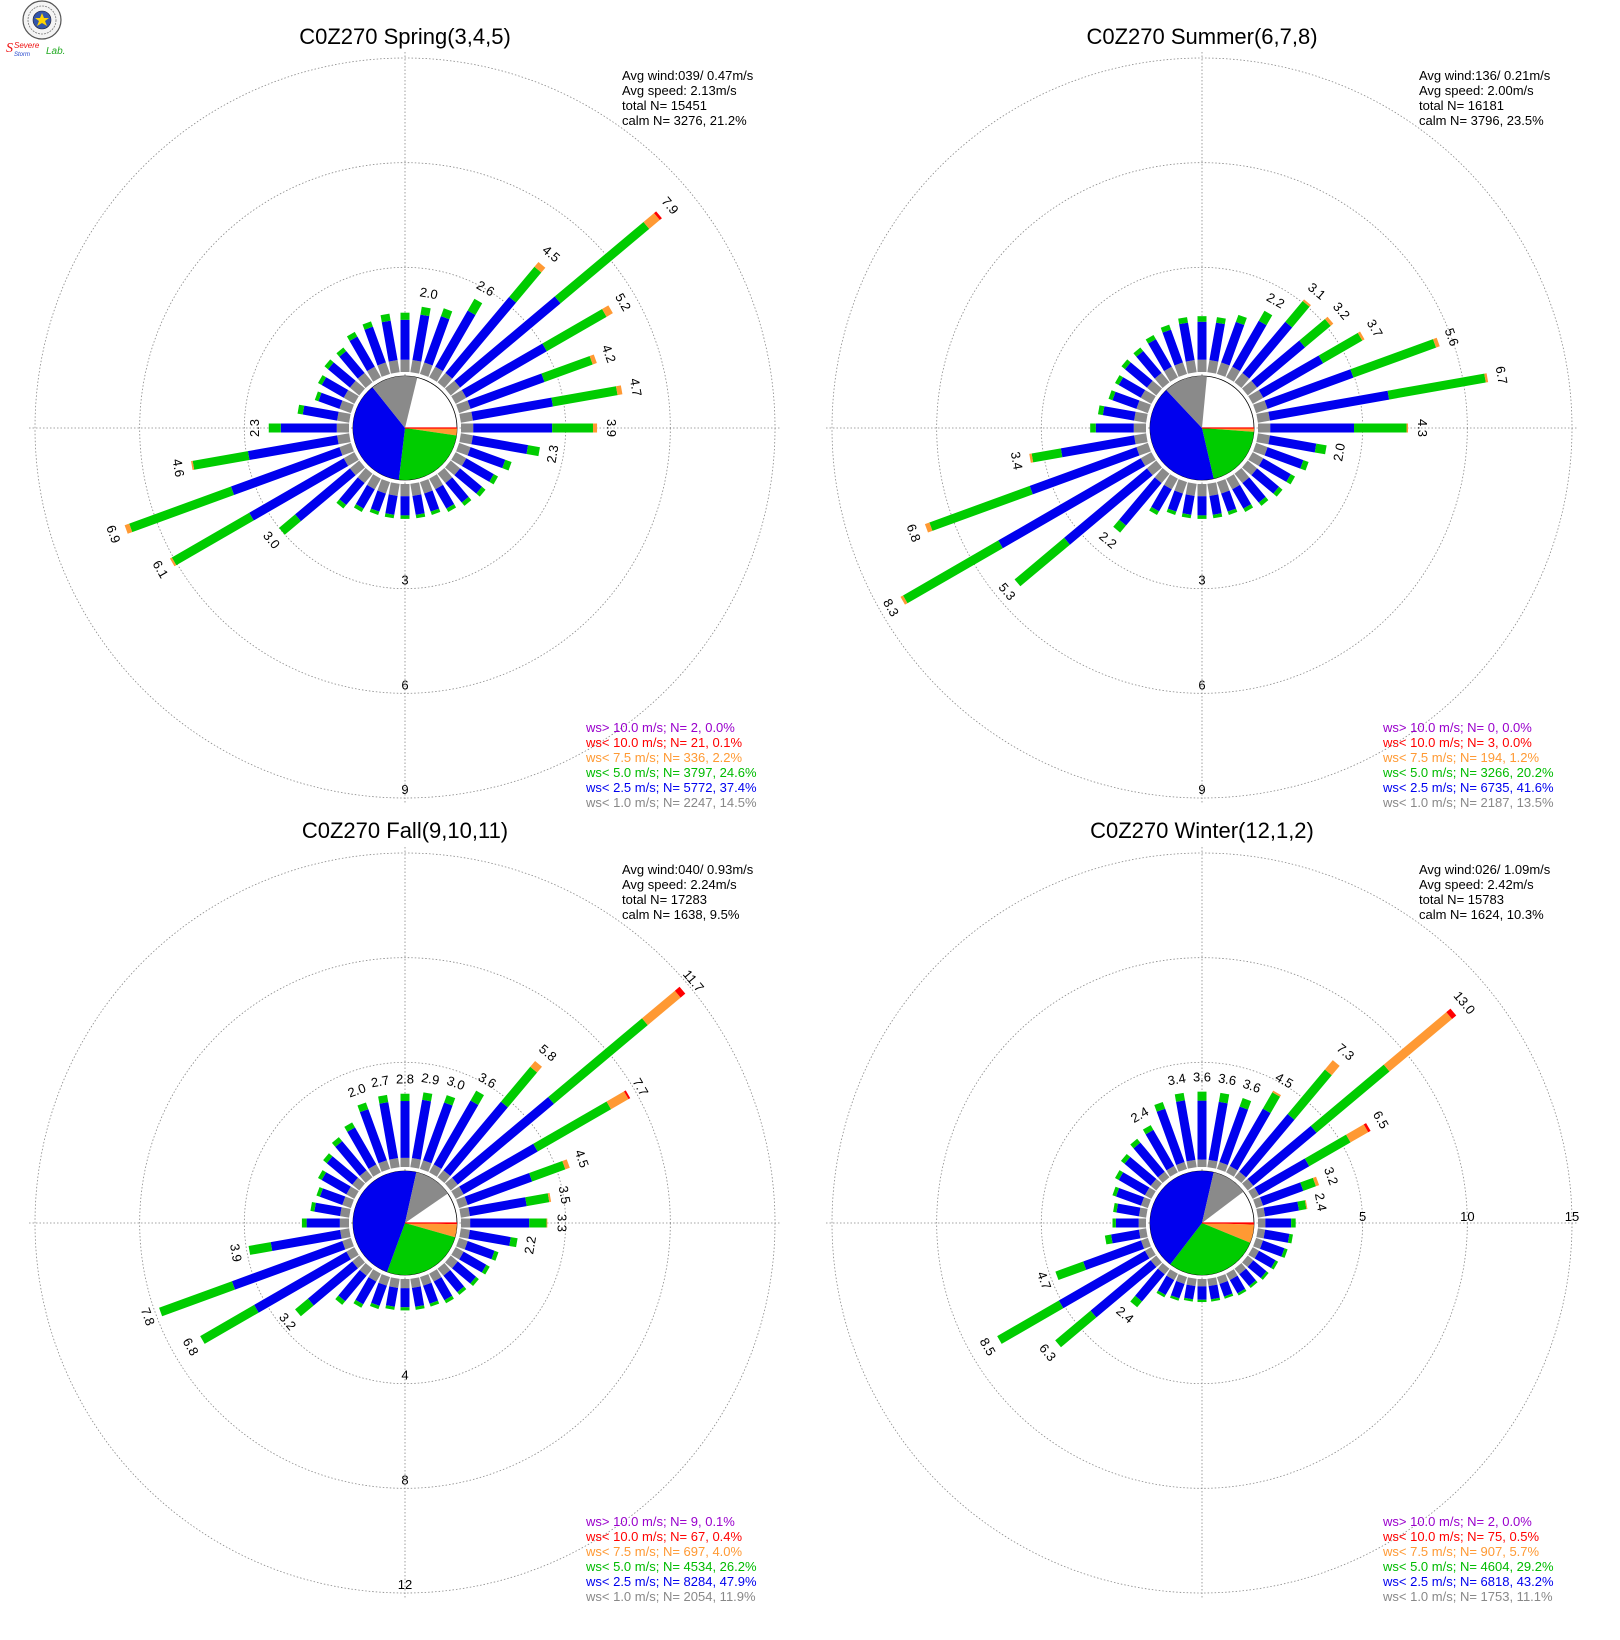 The height and width of the screenshot is (1640, 1620). I want to click on stats-line: total N= 17283, so click(664, 899).